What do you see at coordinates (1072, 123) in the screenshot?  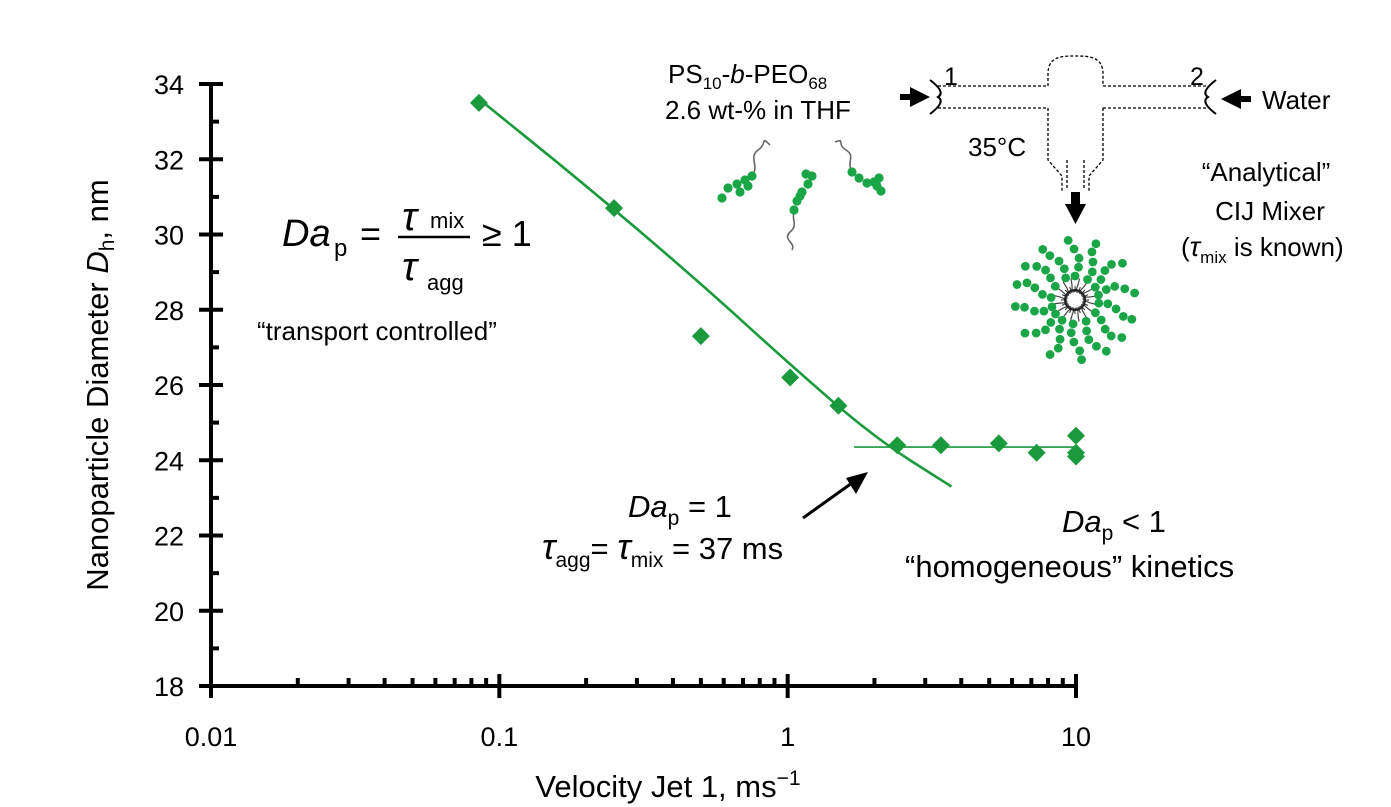 I see `cij-mixer-schematic` at bounding box center [1072, 123].